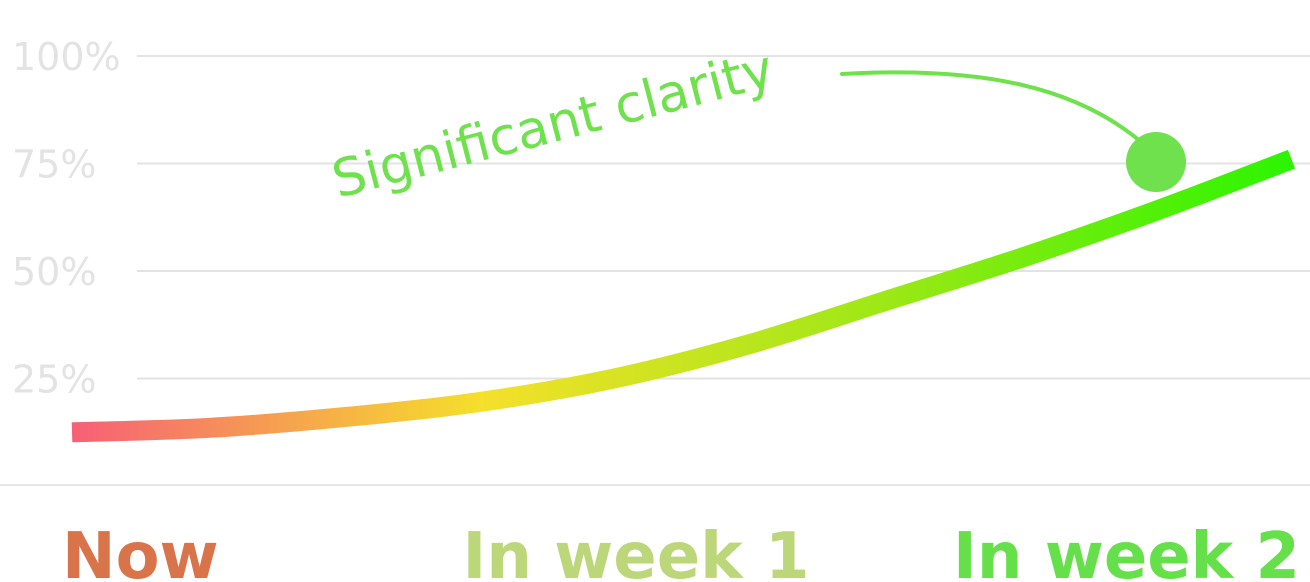  I want to click on annotation-text: Significant clarity, so click(552, 124).